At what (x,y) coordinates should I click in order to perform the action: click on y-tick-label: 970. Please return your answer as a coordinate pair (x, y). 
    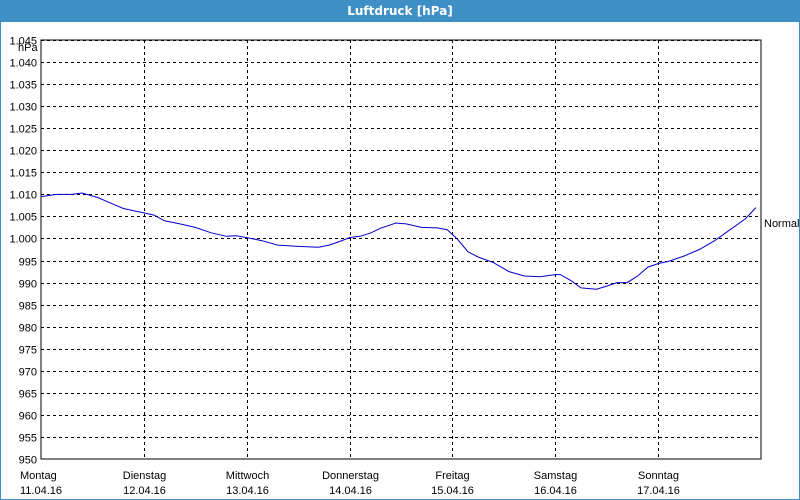
    Looking at the image, I should click on (28, 373).